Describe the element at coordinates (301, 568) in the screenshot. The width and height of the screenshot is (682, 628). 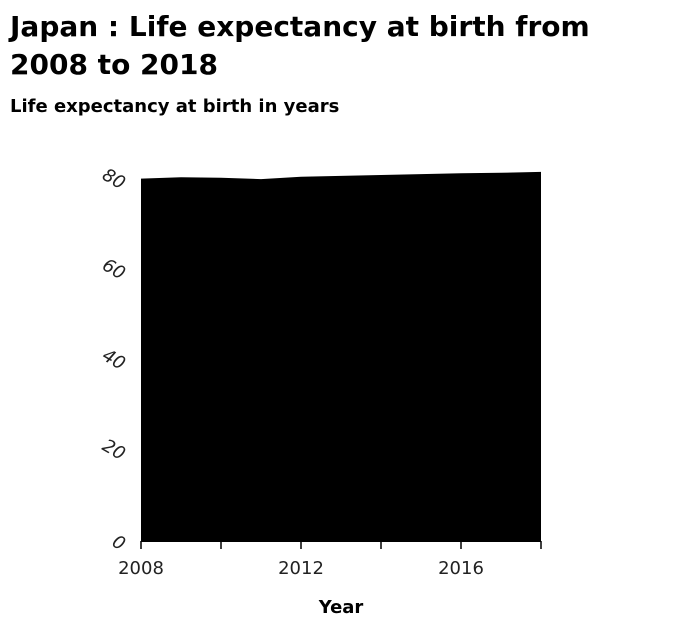
I see `x-tick-label-2012: 2012` at that location.